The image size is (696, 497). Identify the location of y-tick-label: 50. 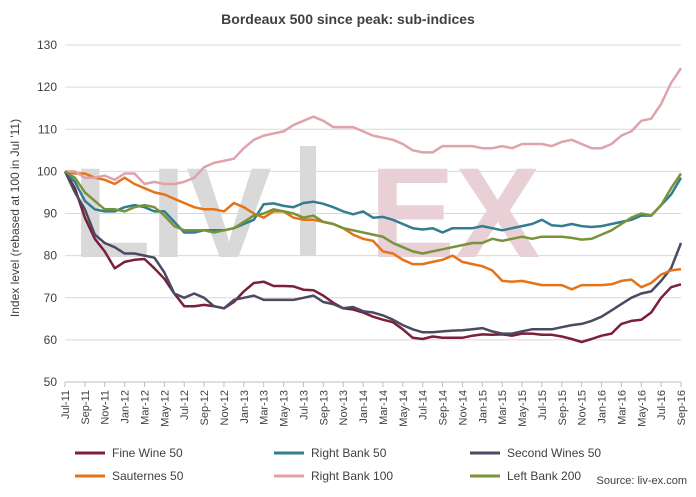
(51, 382).